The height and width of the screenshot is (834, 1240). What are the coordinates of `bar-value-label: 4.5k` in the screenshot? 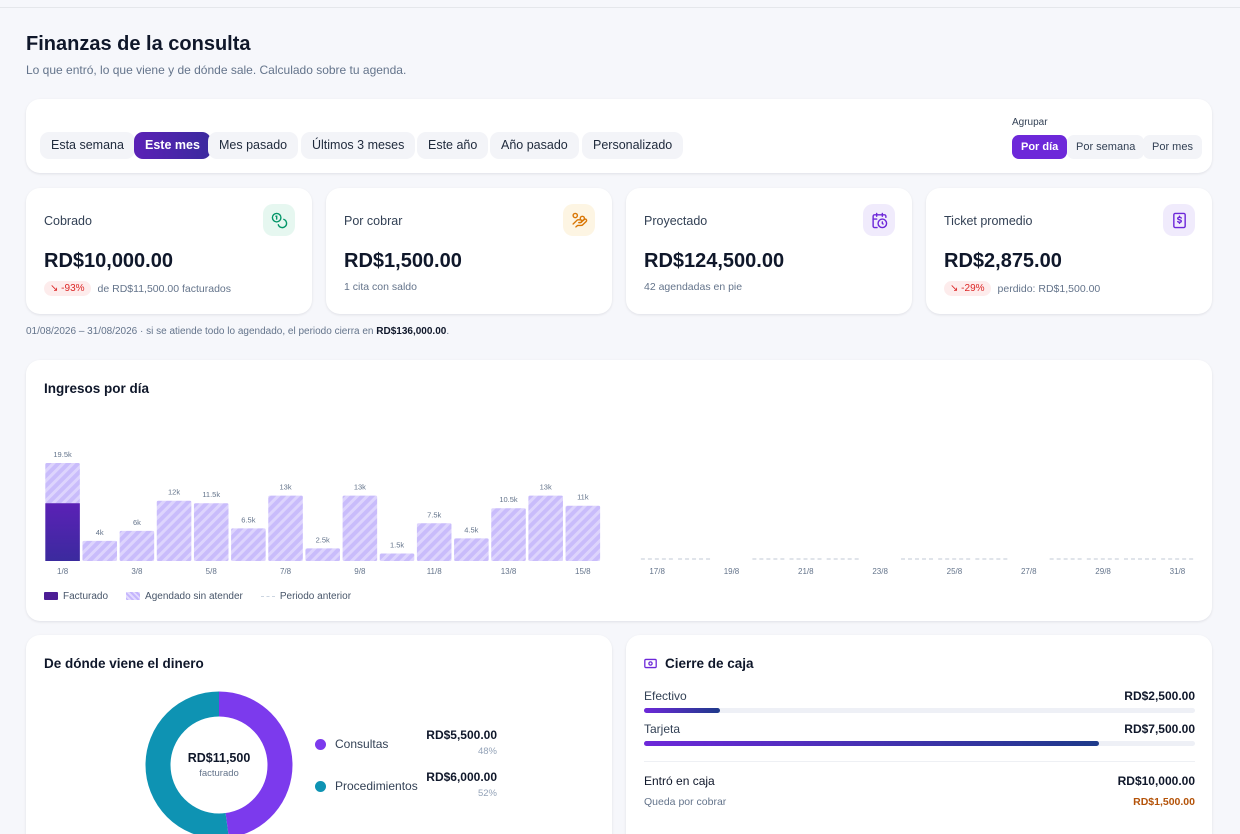 It's located at (471, 529).